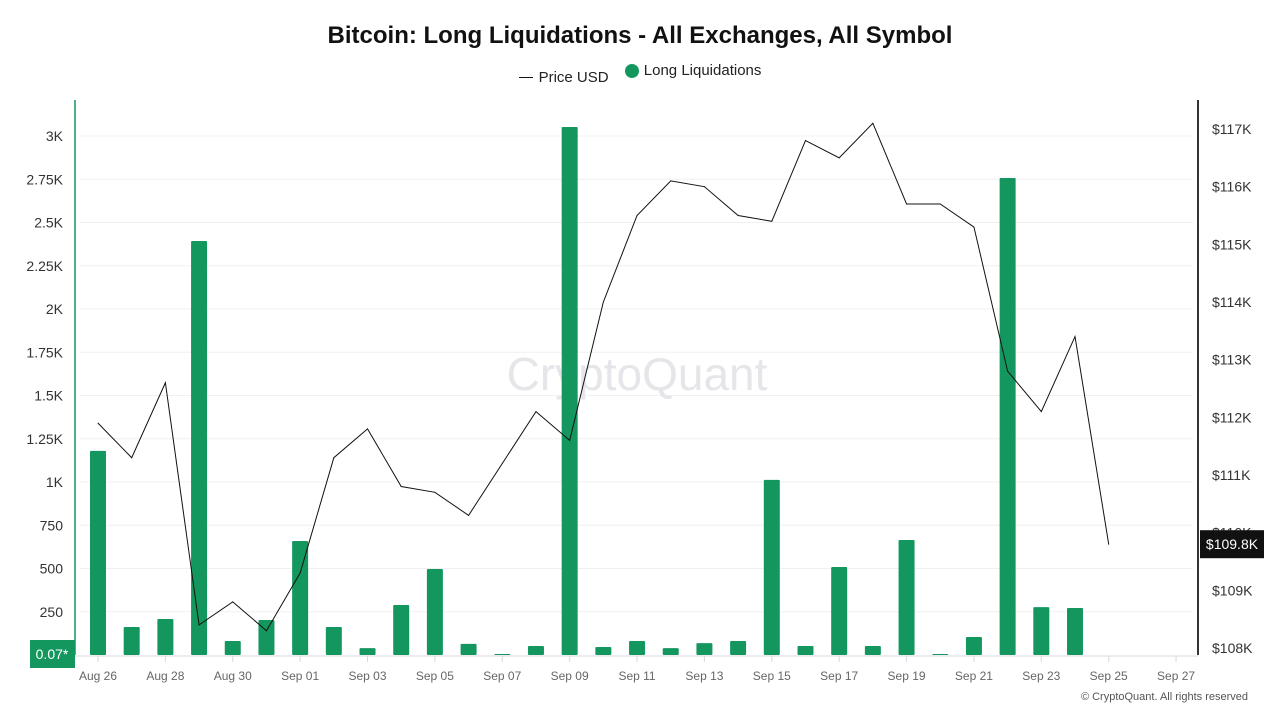 This screenshot has height=720, width=1280. What do you see at coordinates (631, 70) in the screenshot?
I see `dot-swatch-icon` at bounding box center [631, 70].